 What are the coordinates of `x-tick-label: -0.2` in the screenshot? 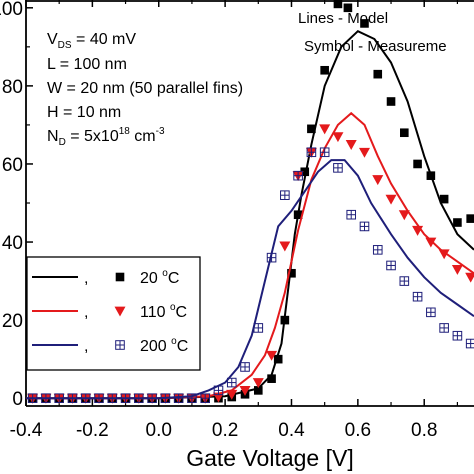 It's located at (92, 430).